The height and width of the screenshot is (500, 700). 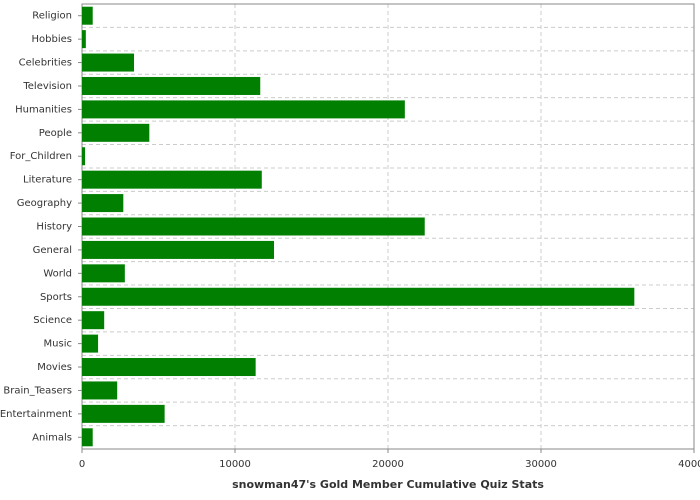 I want to click on y-tick-label: Hobbies, so click(x=52, y=39).